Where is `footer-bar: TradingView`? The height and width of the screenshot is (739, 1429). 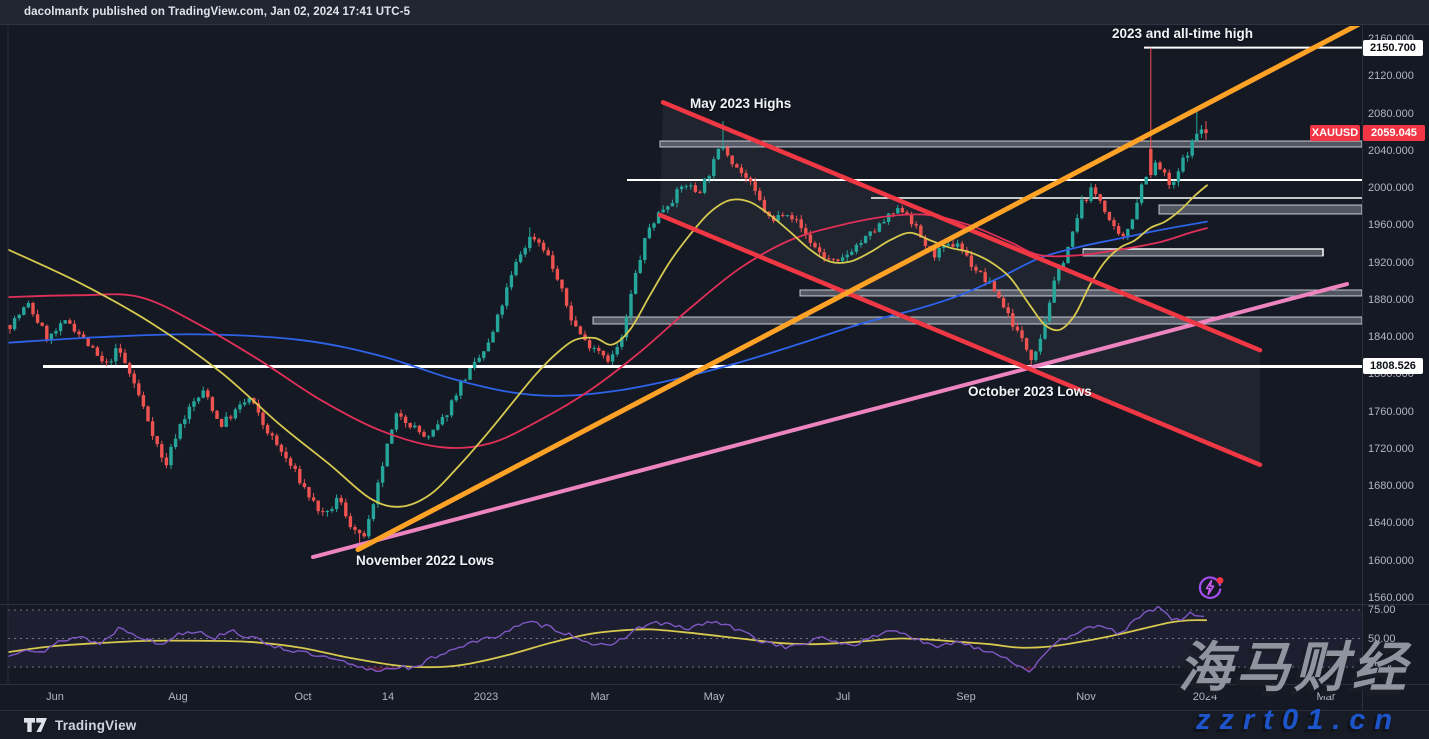 footer-bar: TradingView is located at coordinates (714, 724).